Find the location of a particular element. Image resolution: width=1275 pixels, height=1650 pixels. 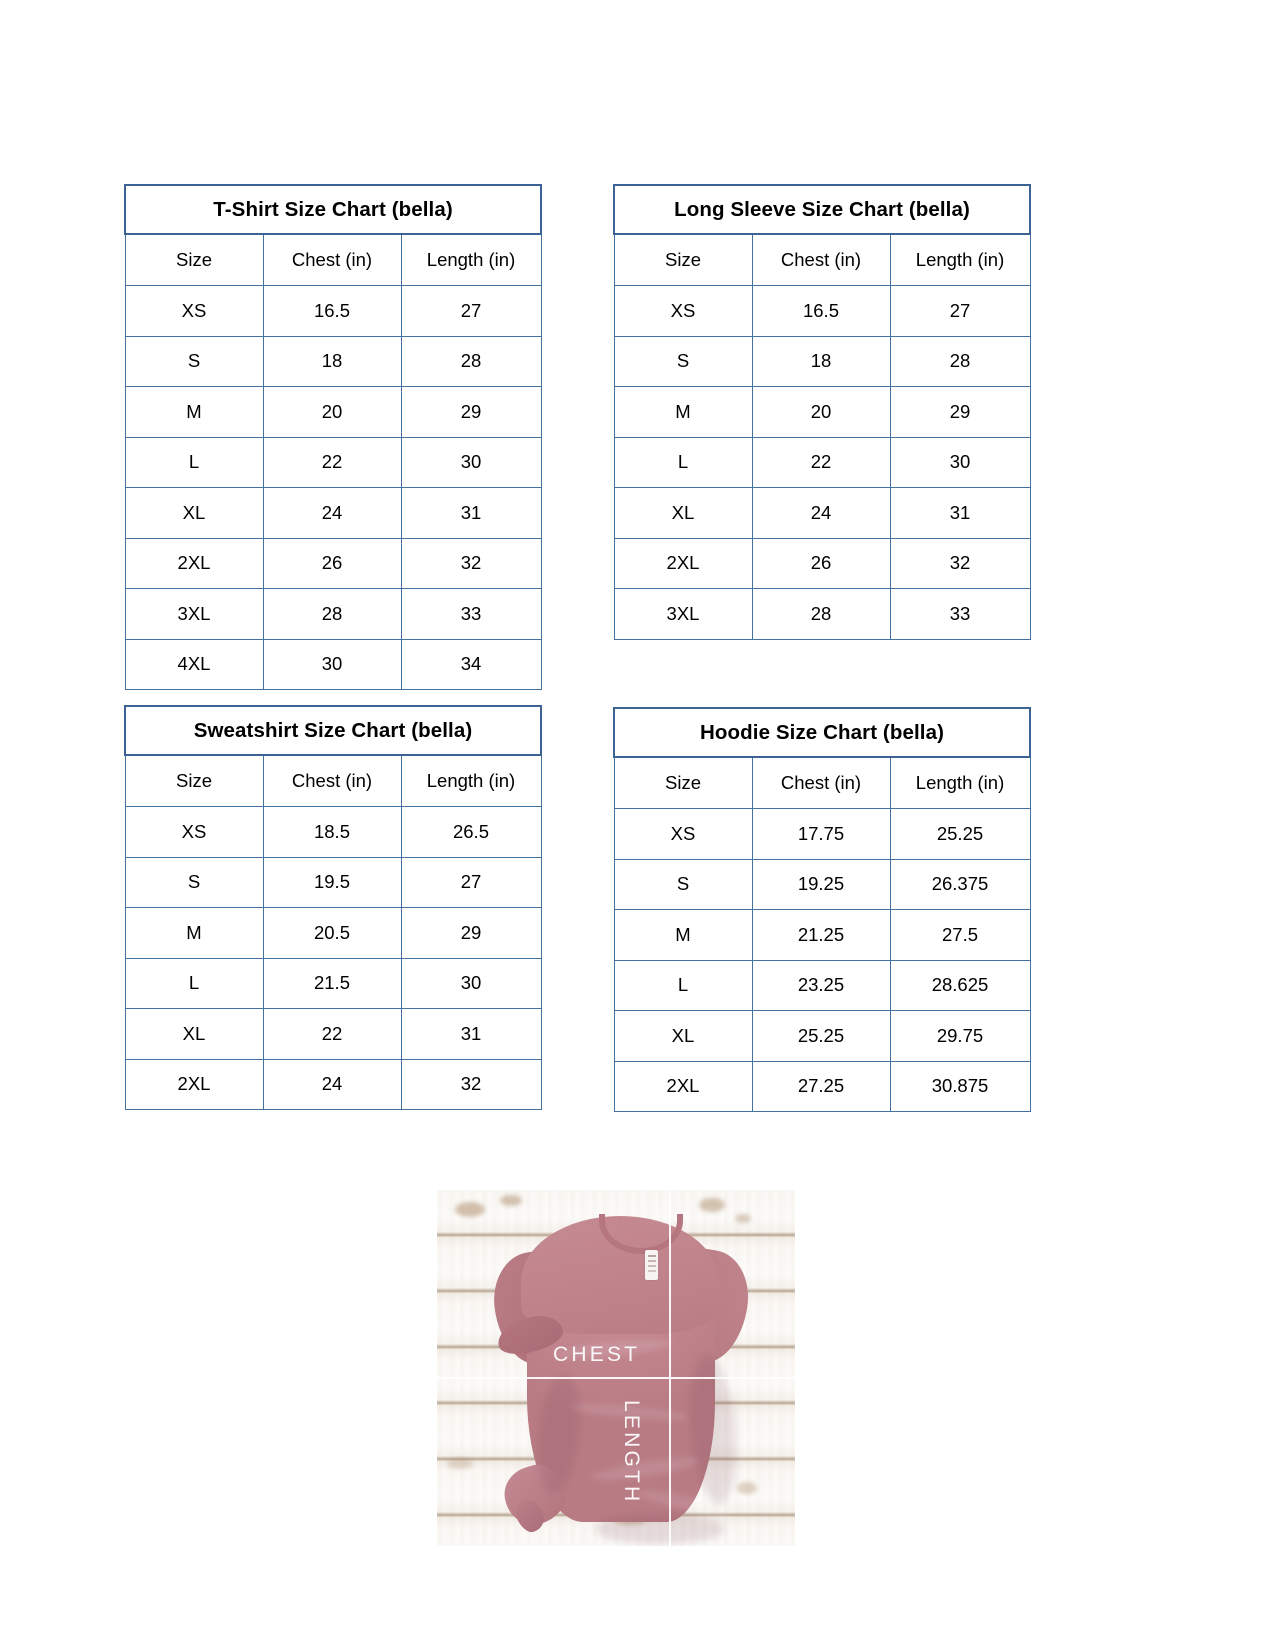

cell-length: 26.5 is located at coordinates (471, 832).